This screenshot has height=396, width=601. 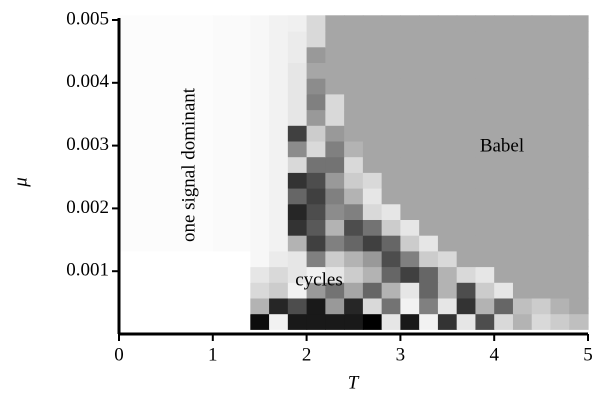 What do you see at coordinates (20, 182) in the screenshot?
I see `y-axis-label: μ` at bounding box center [20, 182].